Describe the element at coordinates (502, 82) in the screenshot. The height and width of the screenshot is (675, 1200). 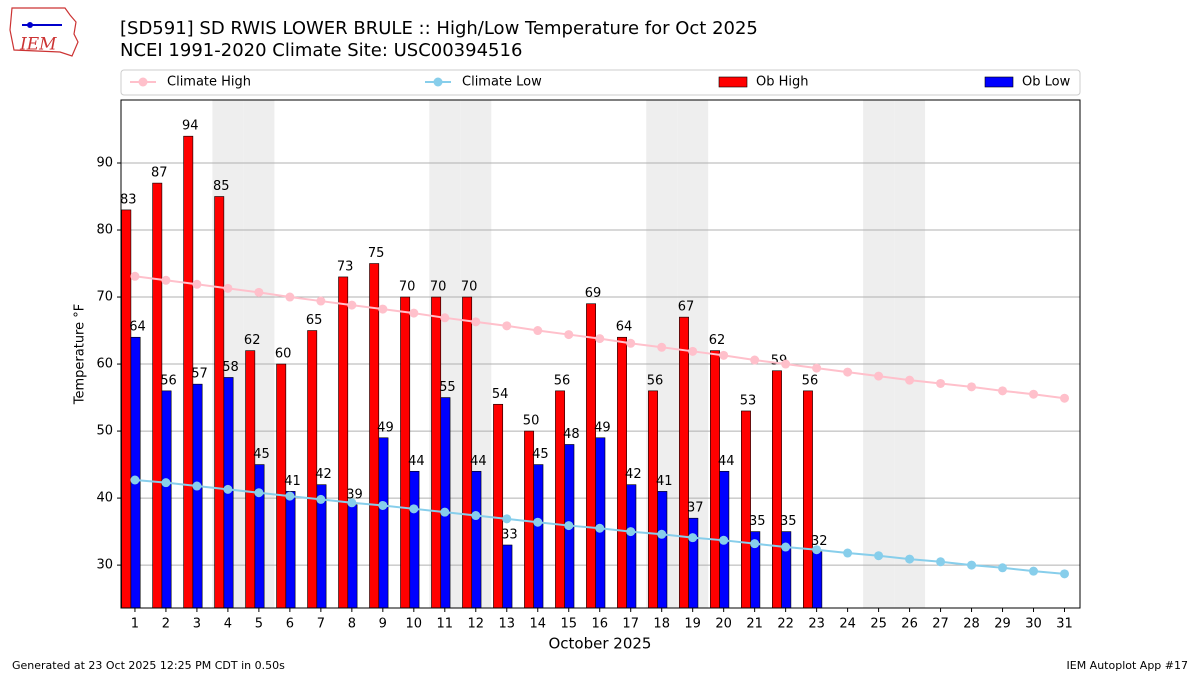
I see `legend-label: Climate Low` at that location.